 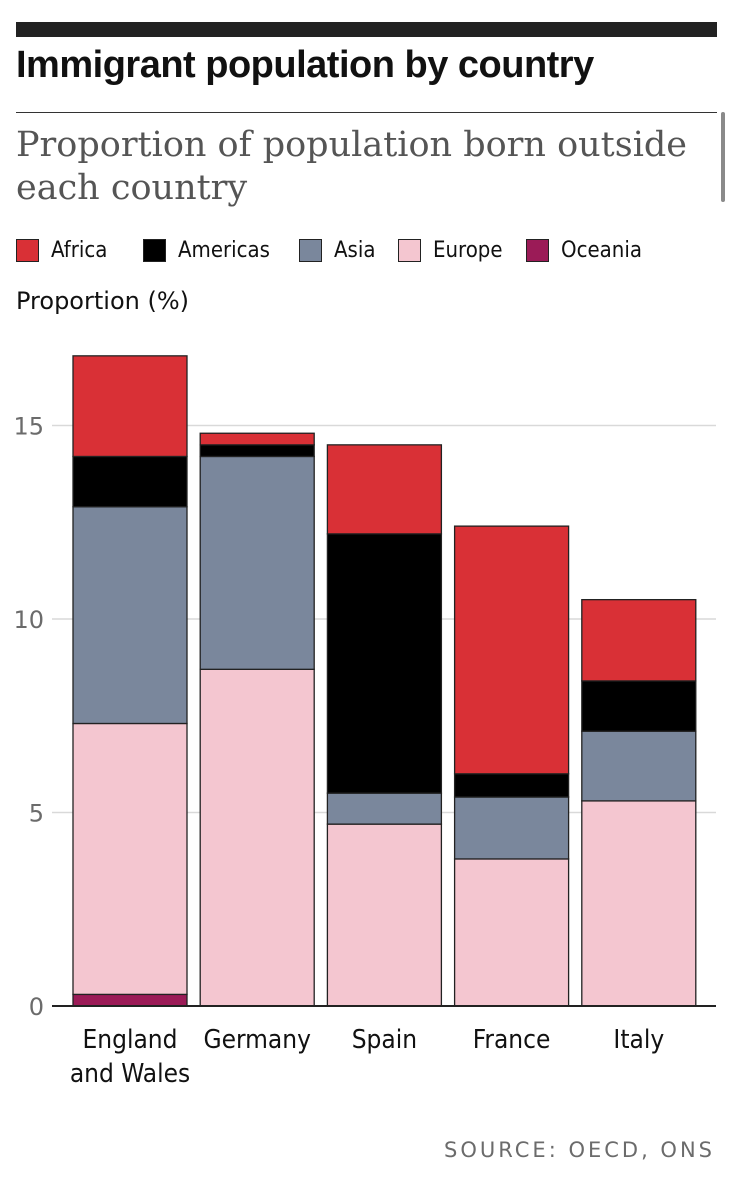 What do you see at coordinates (601, 250) in the screenshot?
I see `legend-label-oceania: Oceania` at bounding box center [601, 250].